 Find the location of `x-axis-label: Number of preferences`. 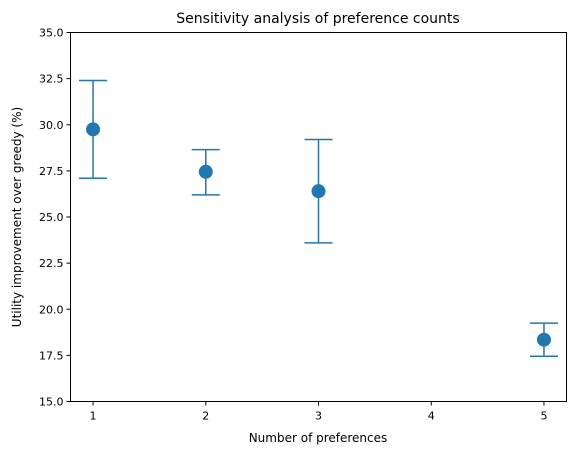

x-axis-label: Number of preferences is located at coordinates (318, 438).